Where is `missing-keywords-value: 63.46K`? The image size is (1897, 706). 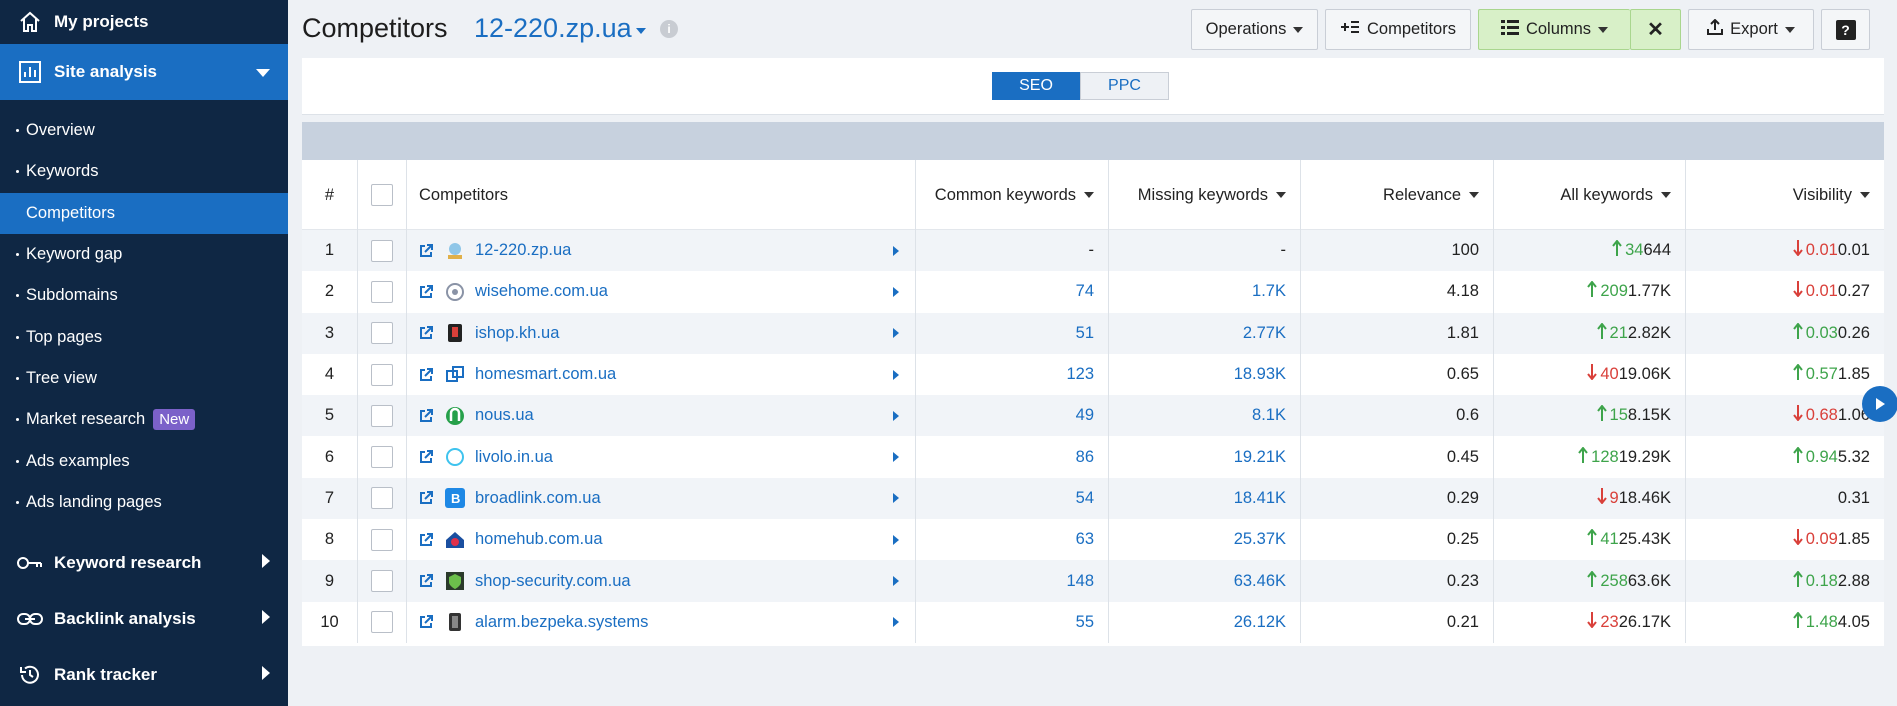
missing-keywords-value: 63.46K is located at coordinates (1205, 581).